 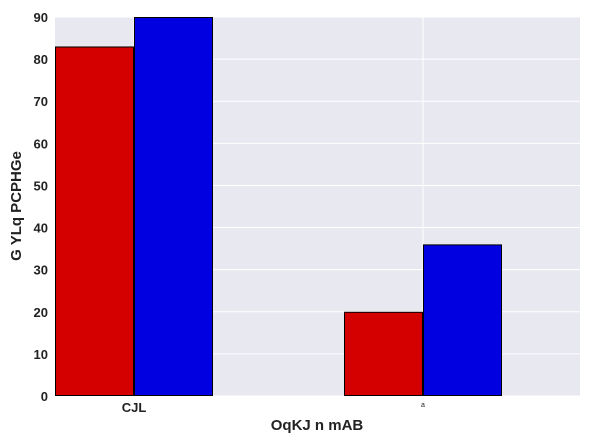 I want to click on x-axis-ticks: CJL a, so click(x=273, y=407).